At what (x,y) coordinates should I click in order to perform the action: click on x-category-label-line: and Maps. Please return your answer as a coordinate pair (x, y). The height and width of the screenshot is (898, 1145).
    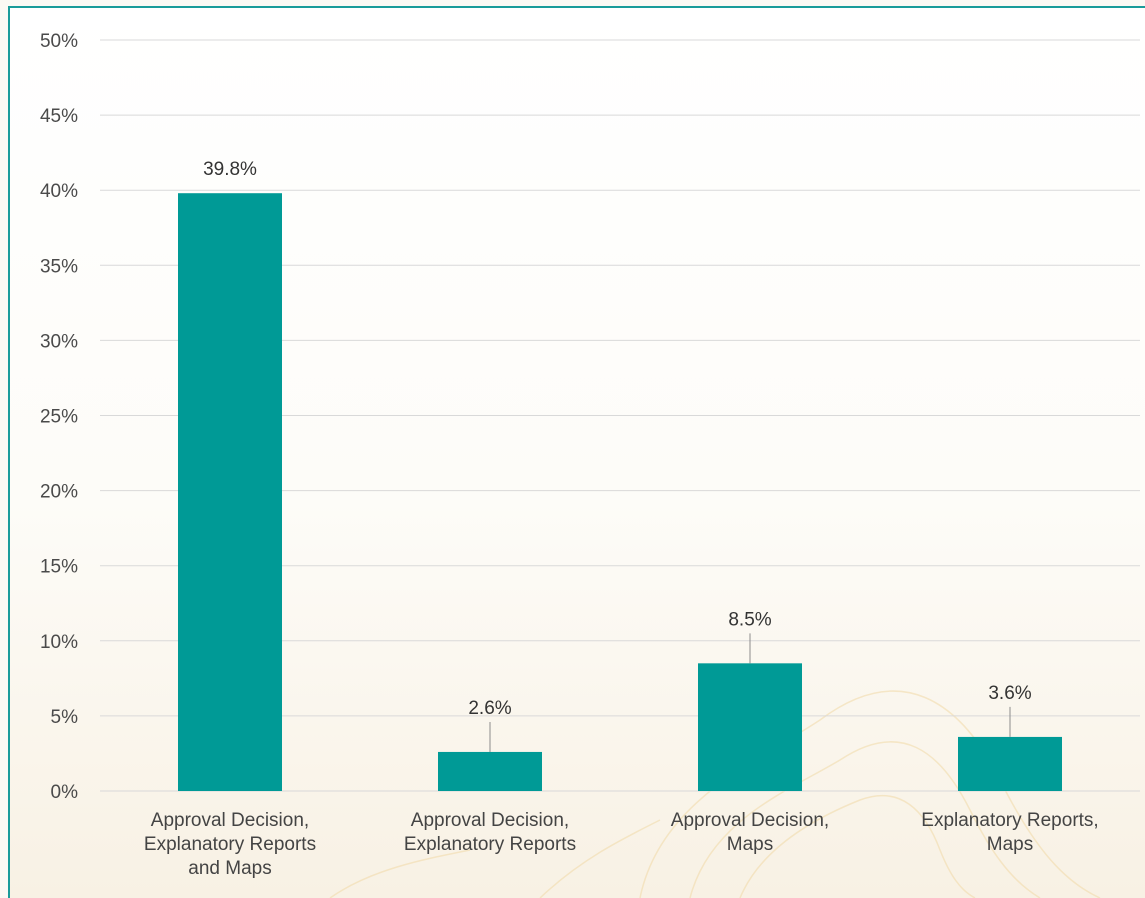
    Looking at the image, I should click on (229, 868).